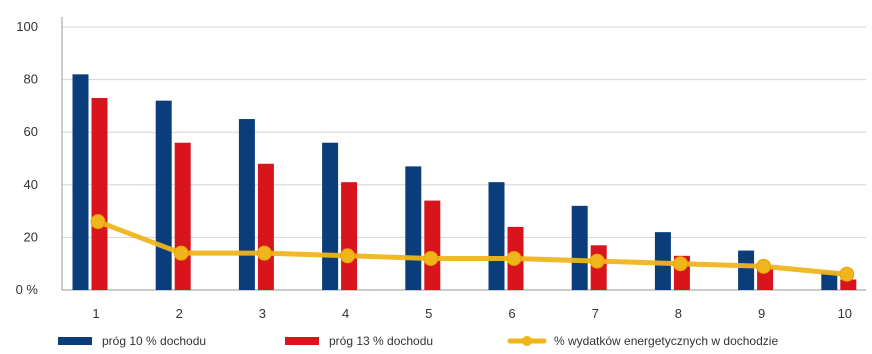 This screenshot has width=872, height=354. What do you see at coordinates (31, 236) in the screenshot?
I see `y-tick-label: 20` at bounding box center [31, 236].